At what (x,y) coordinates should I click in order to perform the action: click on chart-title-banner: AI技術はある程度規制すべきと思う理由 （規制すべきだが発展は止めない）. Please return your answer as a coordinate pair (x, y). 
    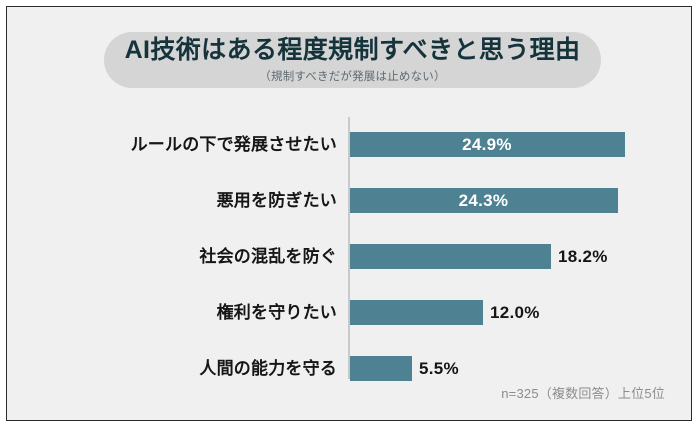
    Looking at the image, I should click on (352, 60).